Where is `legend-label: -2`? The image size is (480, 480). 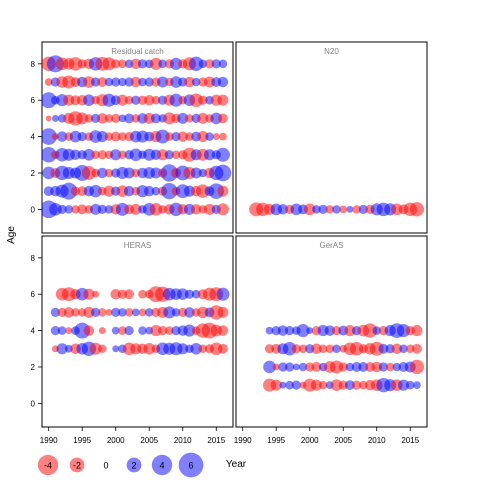 legend-label: -2 is located at coordinates (77, 466).